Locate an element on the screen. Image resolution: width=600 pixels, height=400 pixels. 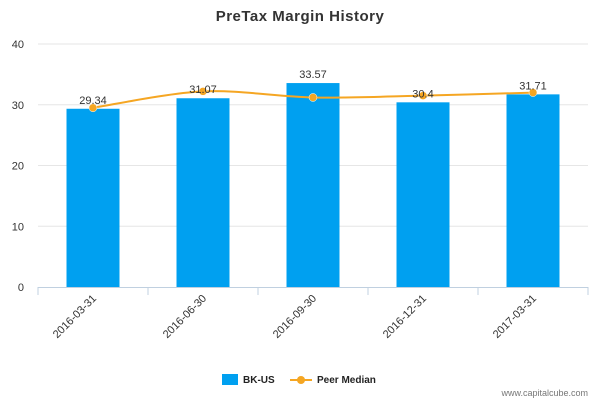
y-tick-label: 40 is located at coordinates (18, 45).